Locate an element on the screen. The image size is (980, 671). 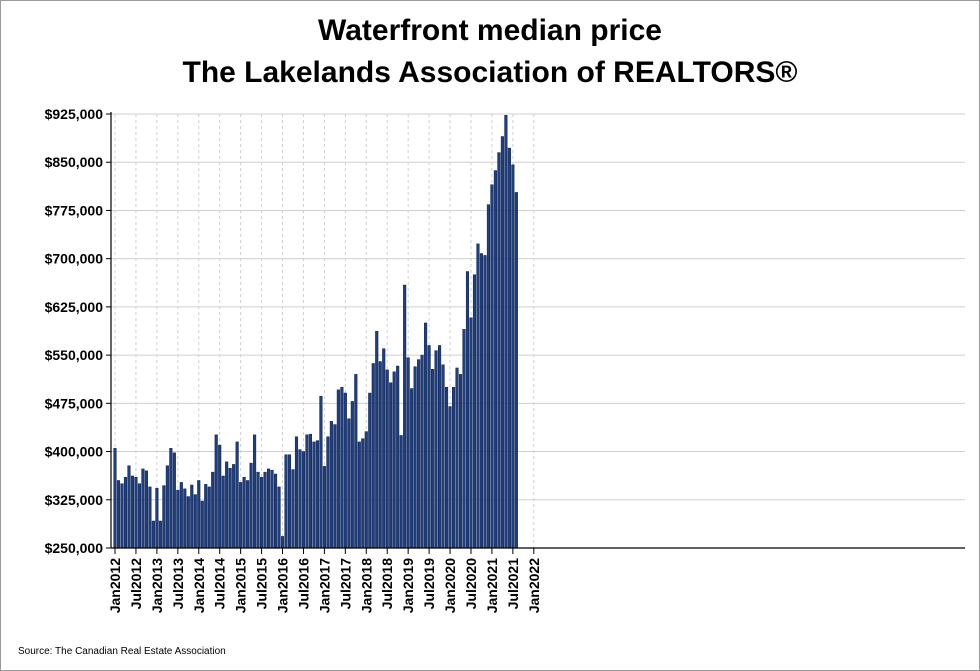
x-tick-label: Jan2021 is located at coordinates (492, 585).